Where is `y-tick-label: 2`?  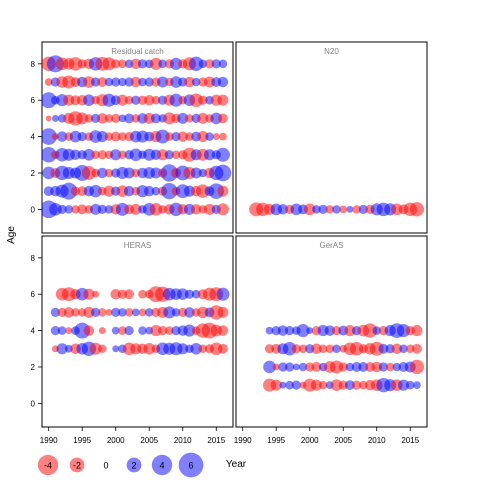 y-tick-label: 2 is located at coordinates (33, 173).